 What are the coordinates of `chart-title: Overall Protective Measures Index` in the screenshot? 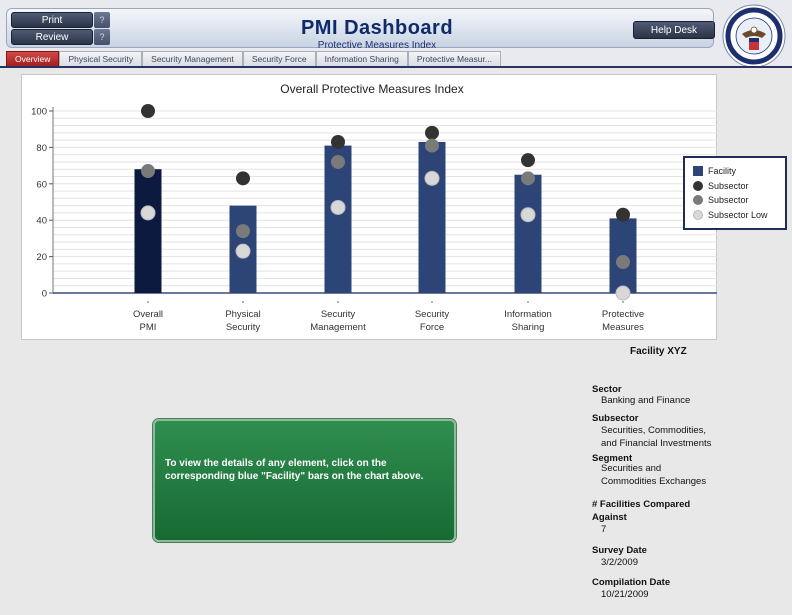 It's located at (371, 89).